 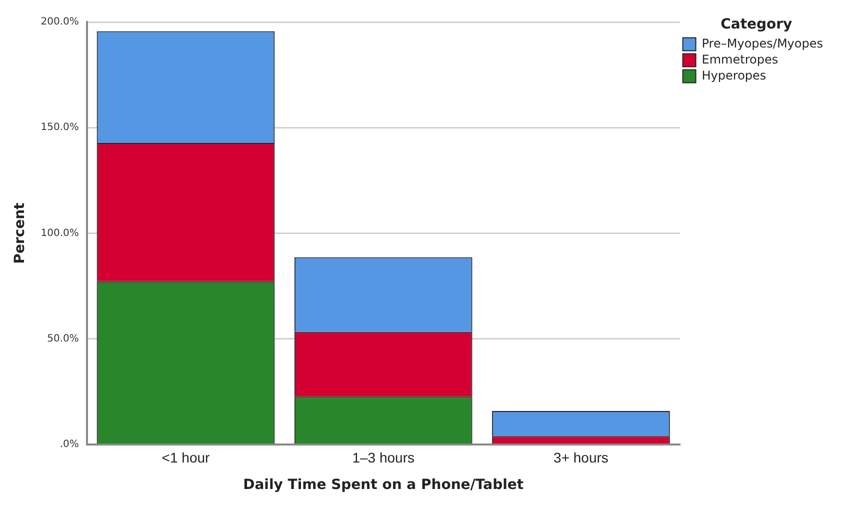 What do you see at coordinates (762, 43) in the screenshot?
I see `legend-label: Pre–Myopes/Myopes` at bounding box center [762, 43].